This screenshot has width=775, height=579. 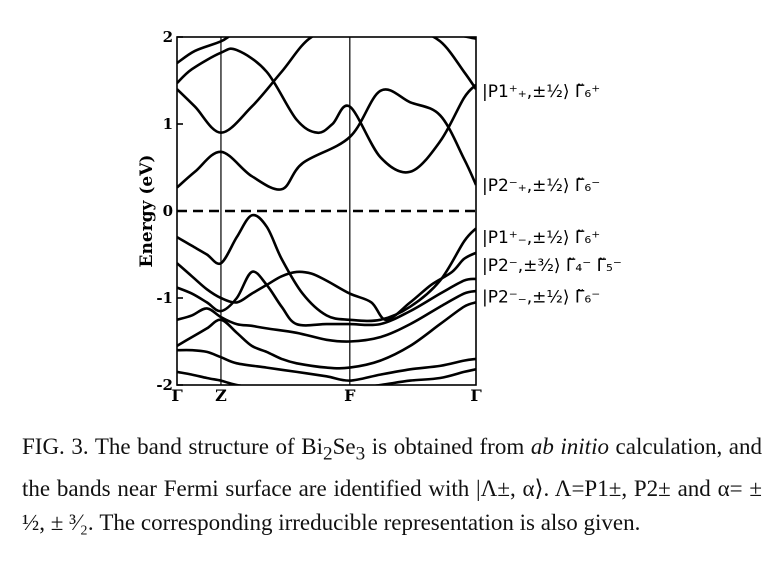 I want to click on y-tick-label-4: -1, so click(x=164, y=298).